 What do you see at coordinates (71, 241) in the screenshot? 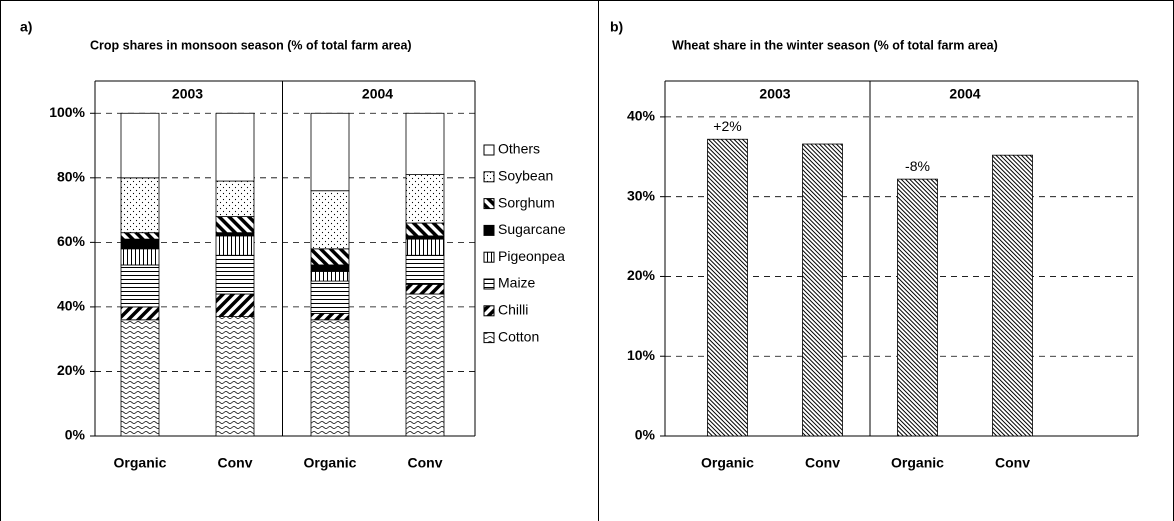
I see `y-tick-label: 60%` at bounding box center [71, 241].